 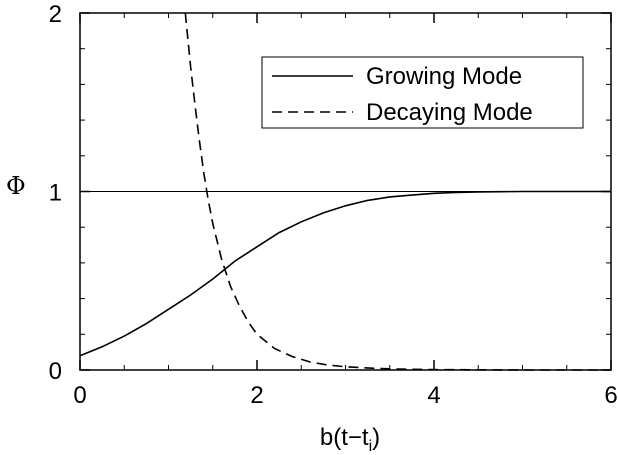 What do you see at coordinates (376, 437) in the screenshot?
I see `x-axis-label-close: )` at bounding box center [376, 437].